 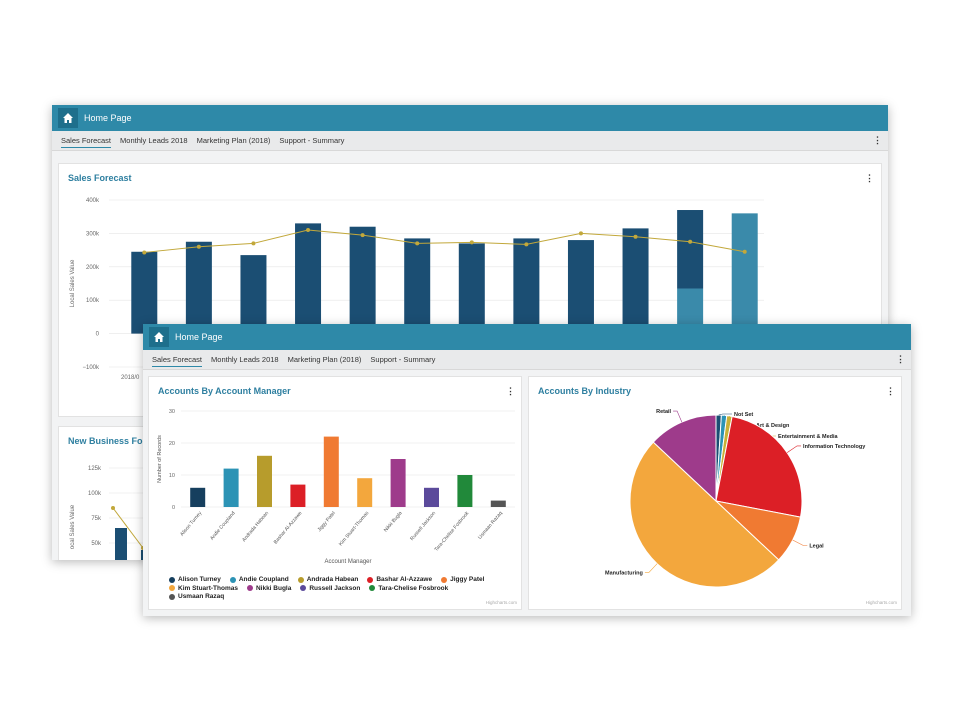 I want to click on front-tab-monthly-leads: Monthly Leads 2018, so click(x=245, y=359).